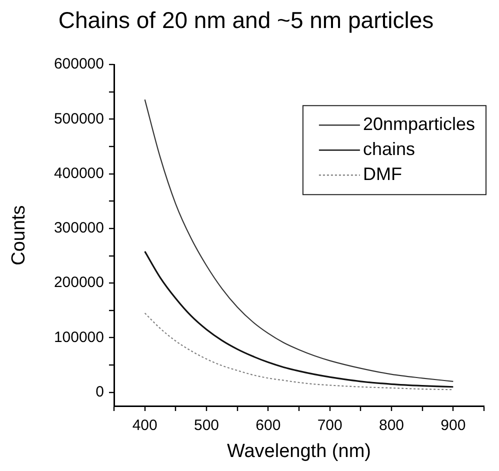 Image resolution: width=499 pixels, height=471 pixels. Describe the element at coordinates (382, 174) in the screenshot. I see `legend-label: DMF` at that location.